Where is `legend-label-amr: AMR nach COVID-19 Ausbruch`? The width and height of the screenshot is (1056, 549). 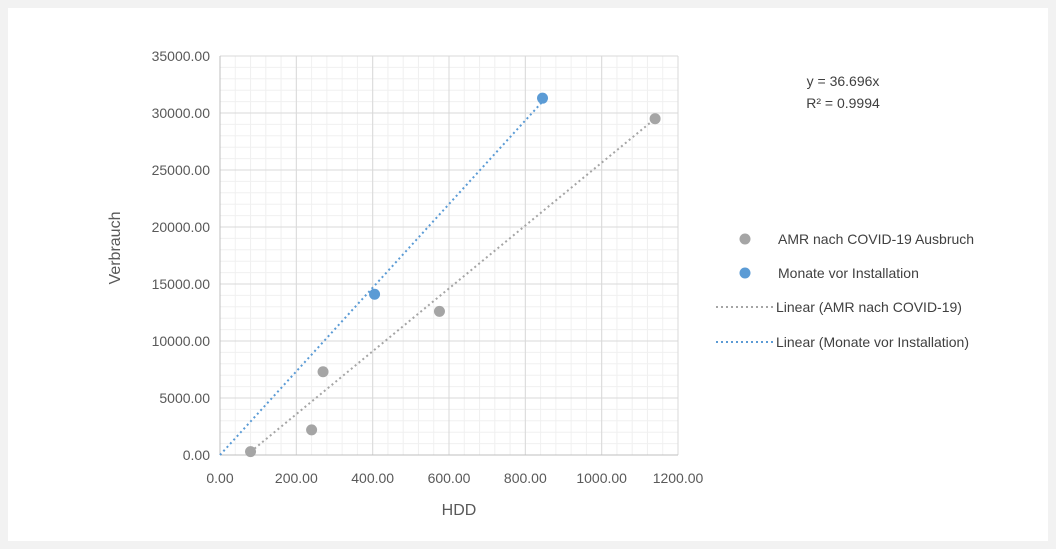 legend-label-amr: AMR nach COVID-19 Ausbruch is located at coordinates (876, 239).